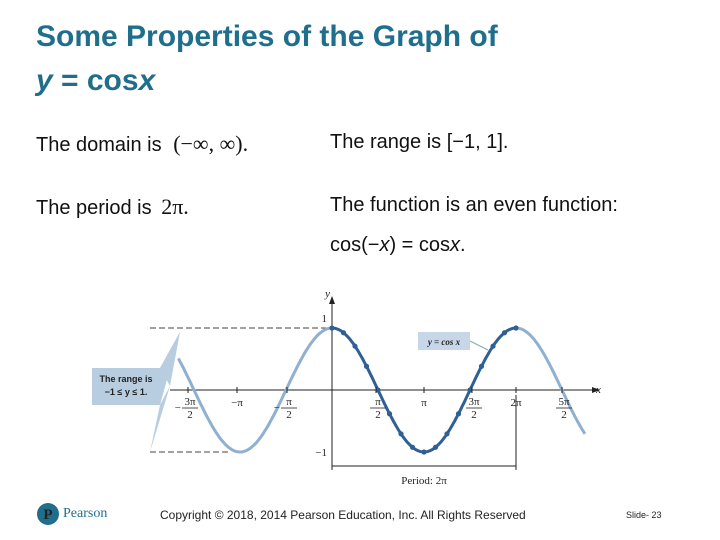 The height and width of the screenshot is (540, 720). I want to click on axis-label: x, so click(598, 390).